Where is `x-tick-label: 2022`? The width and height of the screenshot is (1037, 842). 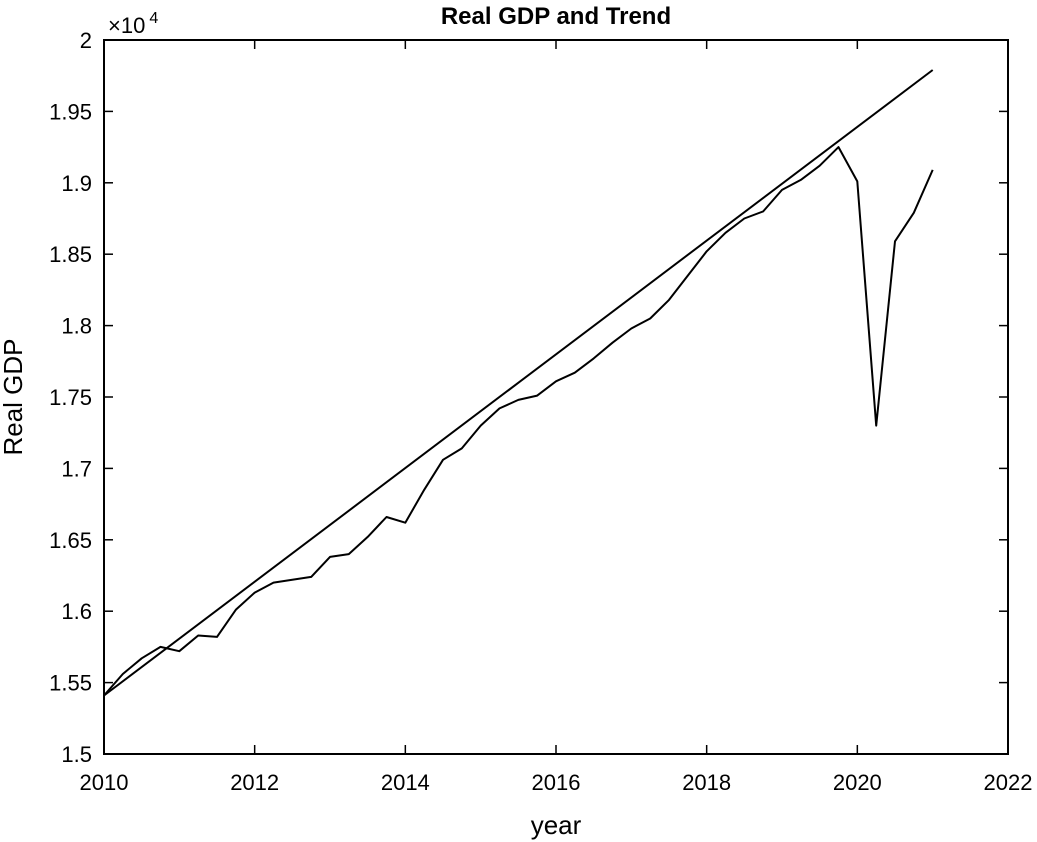 x-tick-label: 2022 is located at coordinates (1008, 782).